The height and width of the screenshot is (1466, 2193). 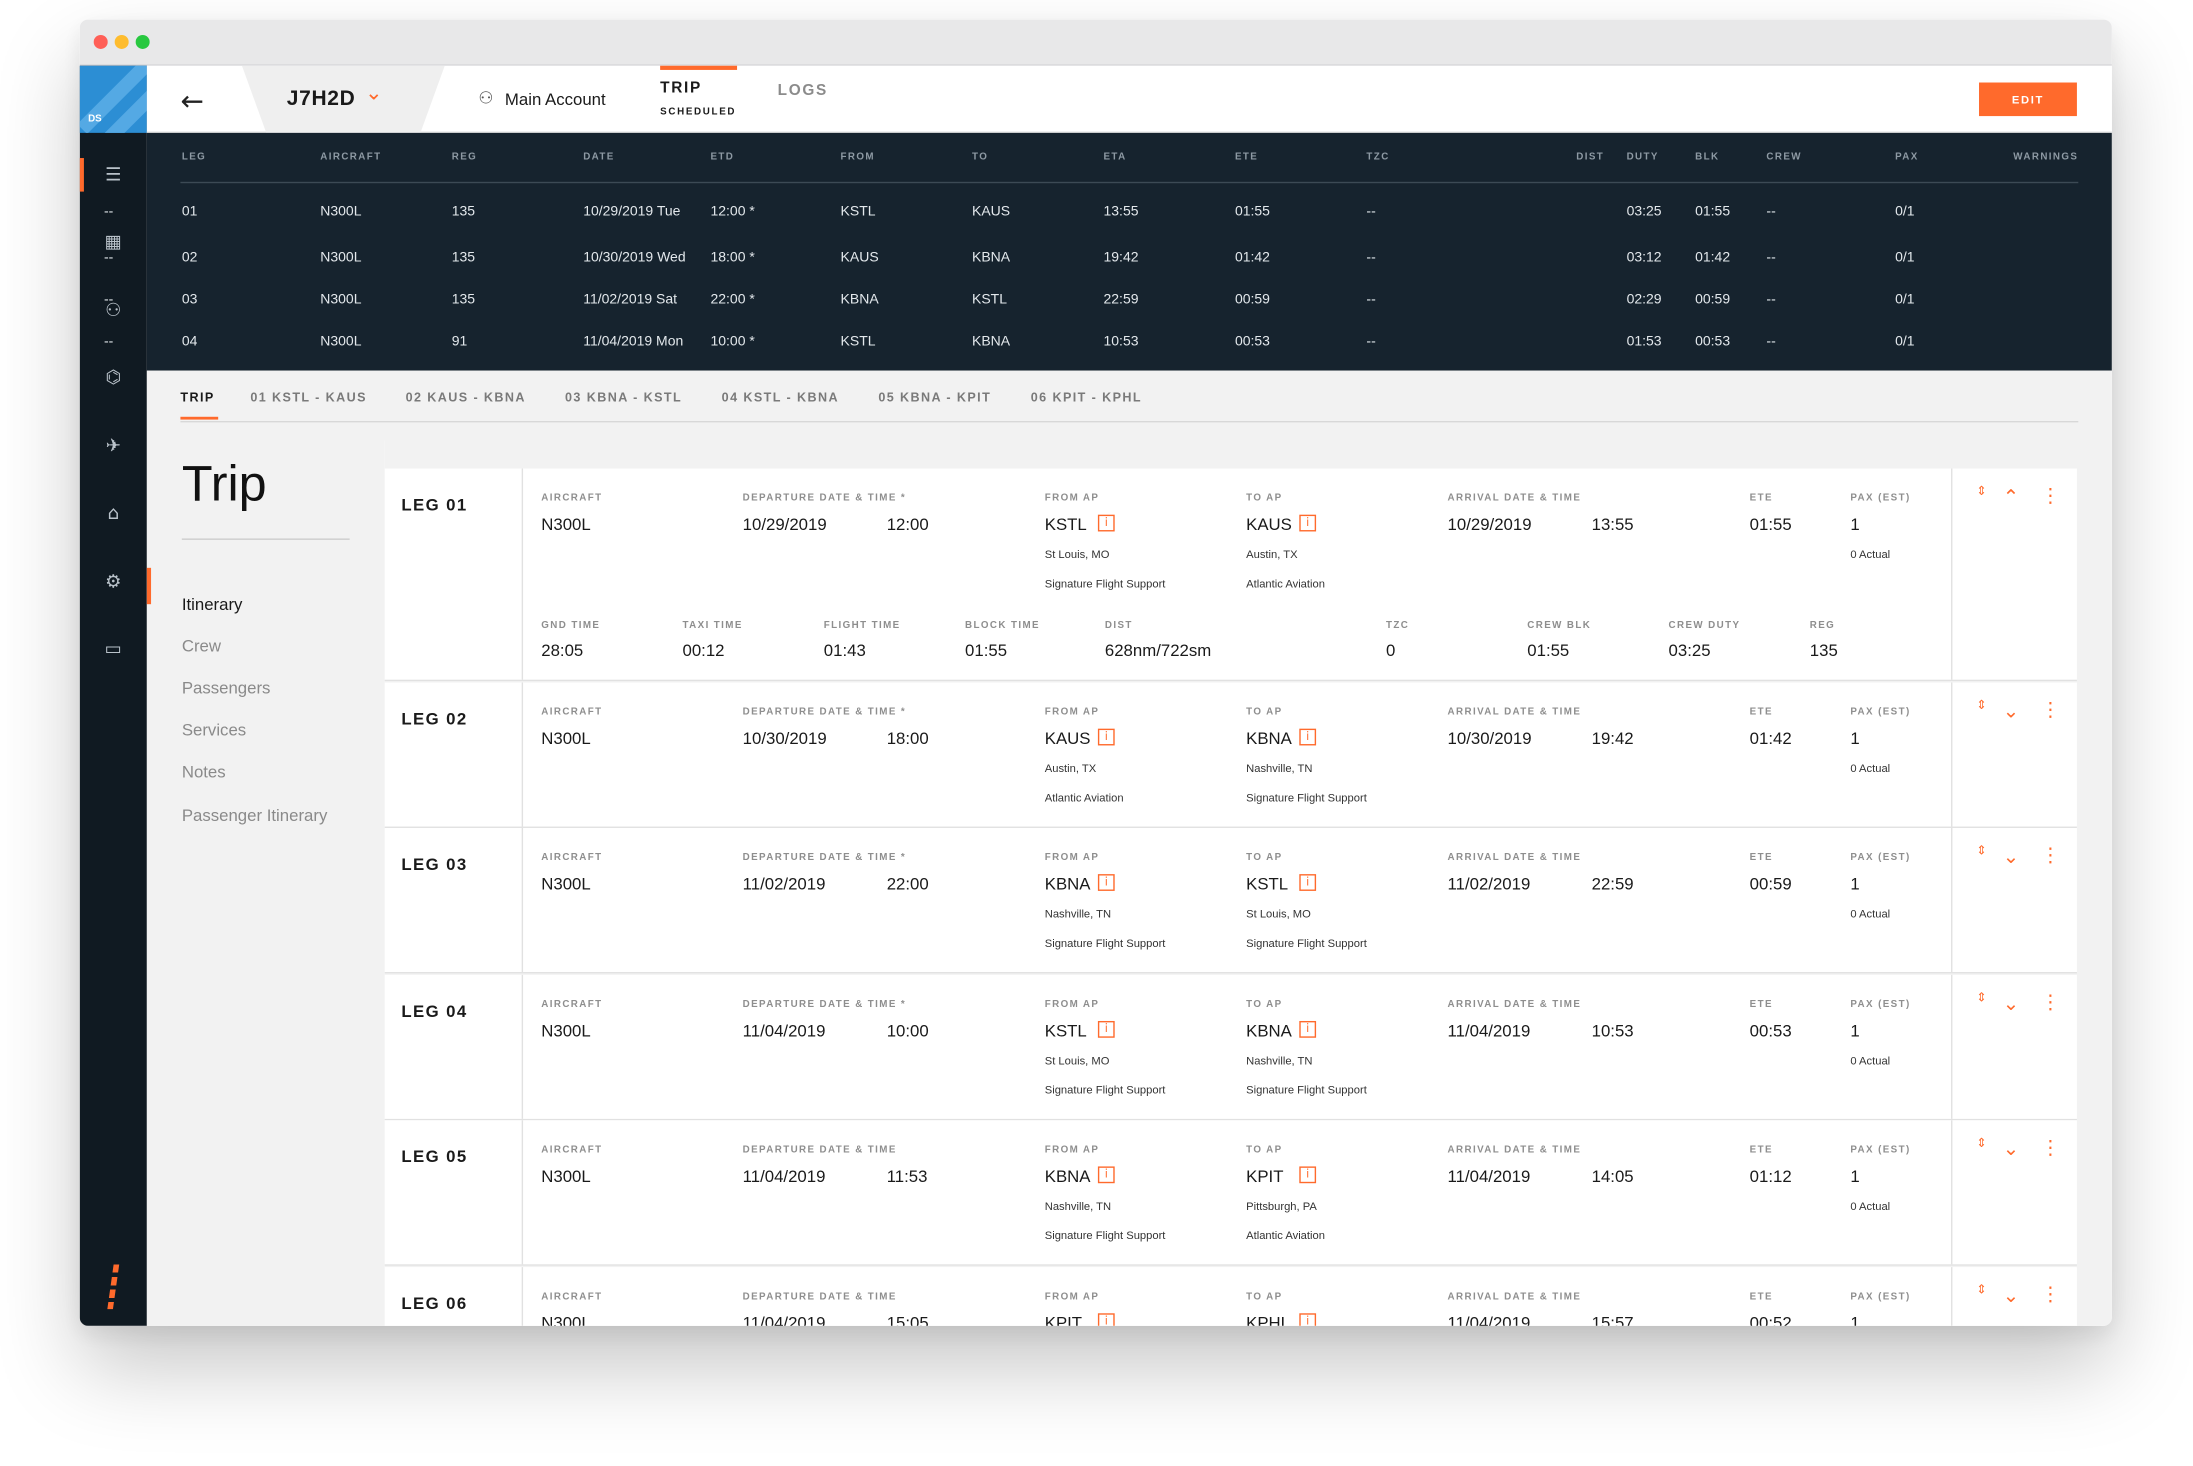 I want to click on departure-label: DEPARTURE DATE & TIME *, so click(x=824, y=712).